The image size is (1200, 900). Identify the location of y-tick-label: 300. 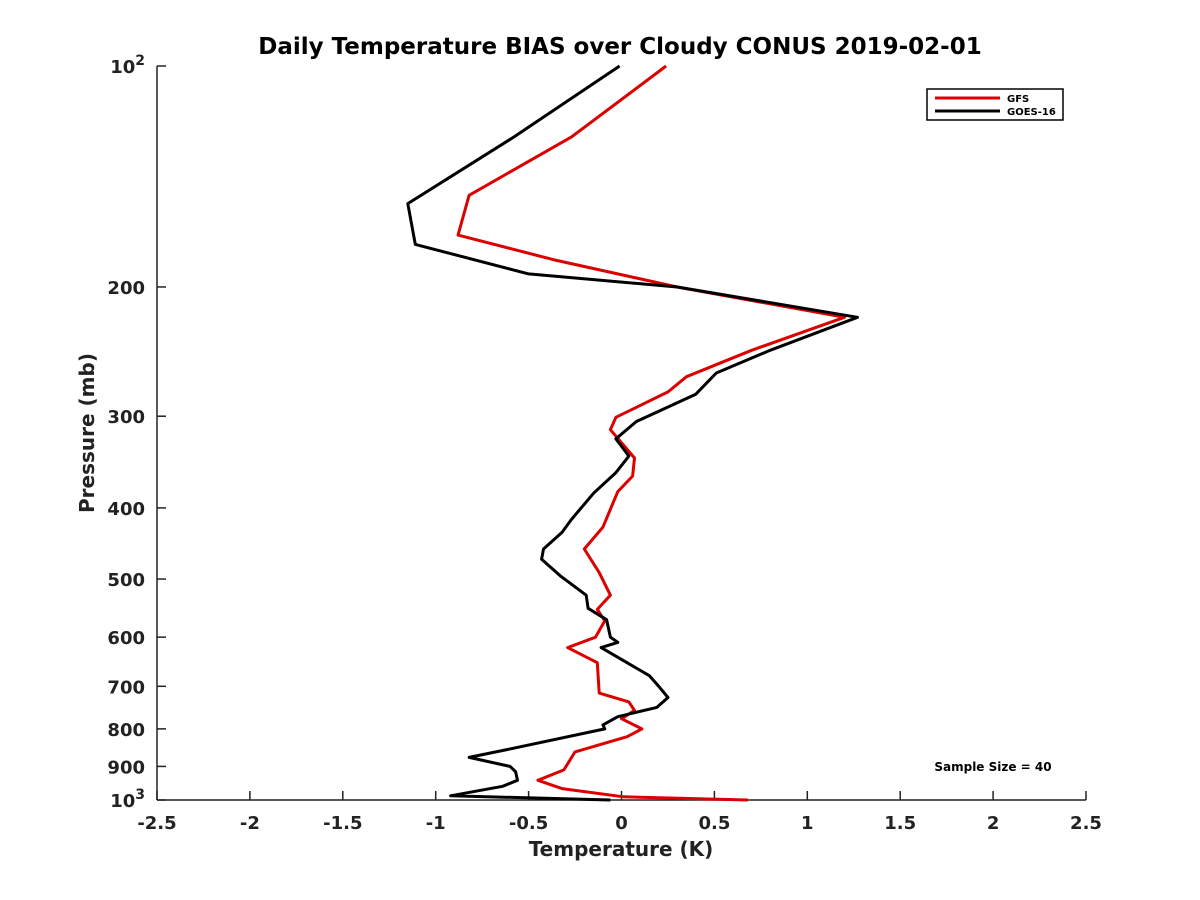
(126, 417).